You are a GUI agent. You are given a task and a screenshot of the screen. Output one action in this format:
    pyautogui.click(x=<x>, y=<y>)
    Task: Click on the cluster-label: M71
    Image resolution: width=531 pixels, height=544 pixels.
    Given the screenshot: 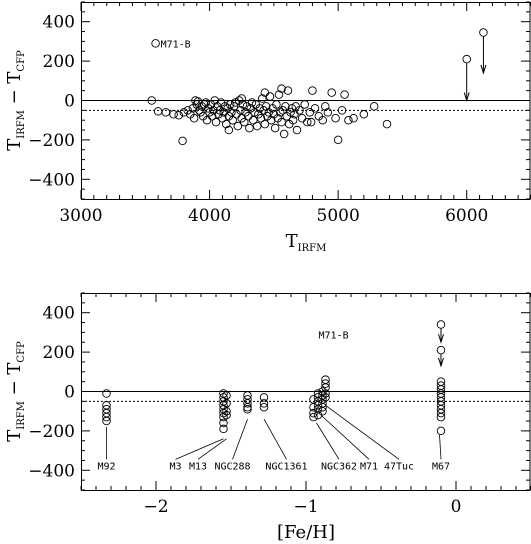 What is the action you would take?
    pyautogui.click(x=369, y=466)
    